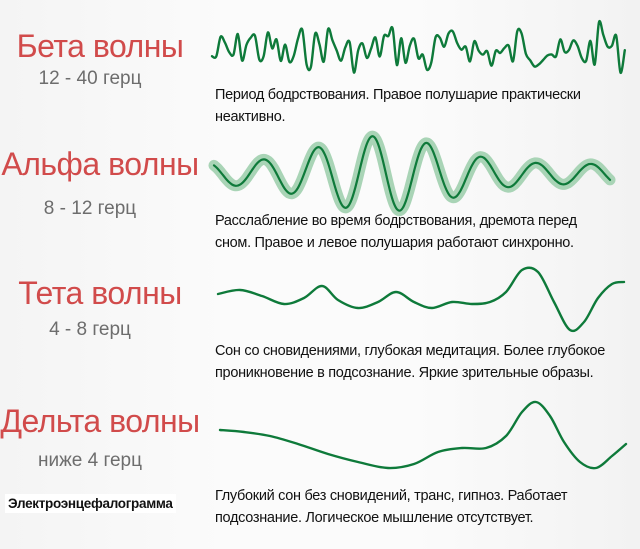 The height and width of the screenshot is (549, 640). What do you see at coordinates (90, 208) in the screenshot?
I see `alpha-frequency: 8 - 12 герц` at bounding box center [90, 208].